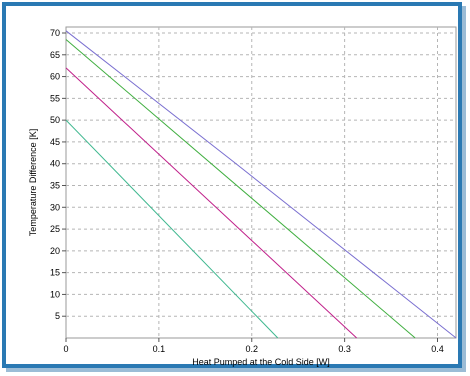 The width and height of the screenshot is (470, 376). Describe the element at coordinates (55, 142) in the screenshot. I see `y-tick-label: 45` at that location.